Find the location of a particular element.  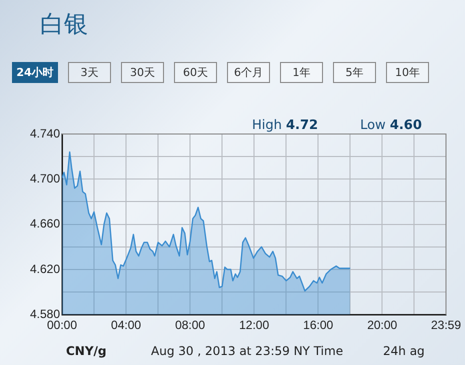

text: 3天 is located at coordinates (89, 72).